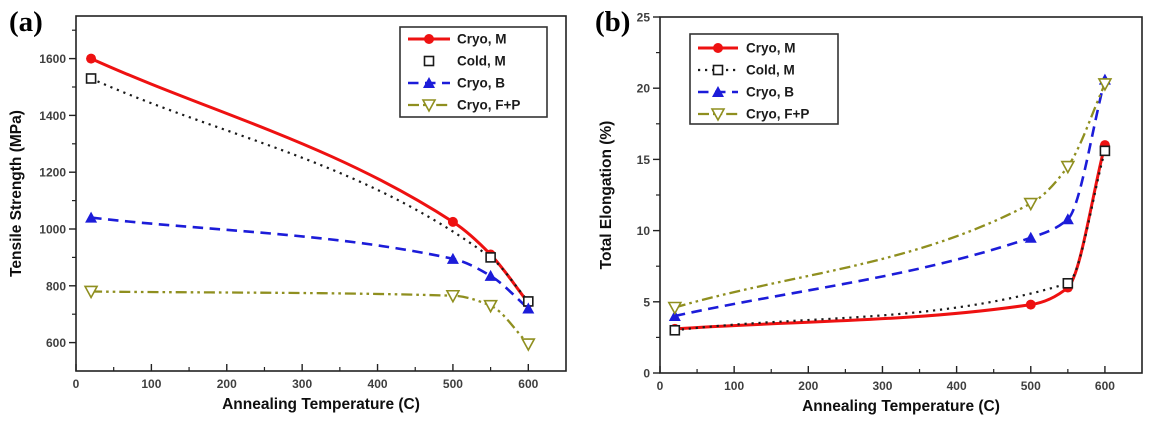  I want to click on series-line-cryo-f-p, so click(310, 317).